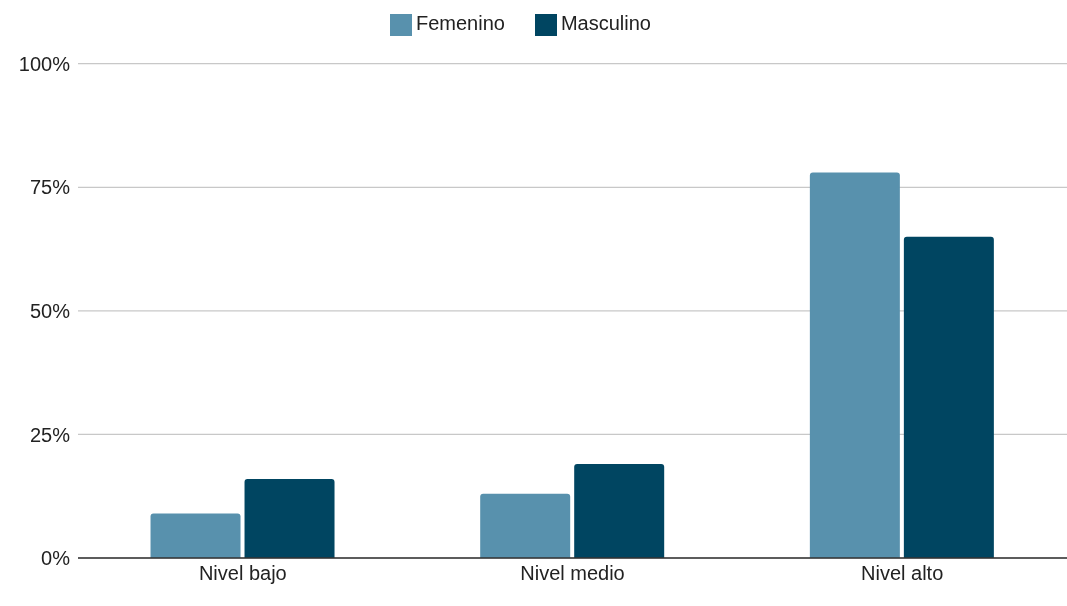 This screenshot has width=1067, height=606. I want to click on y-tick-label: 0%, so click(56, 558).